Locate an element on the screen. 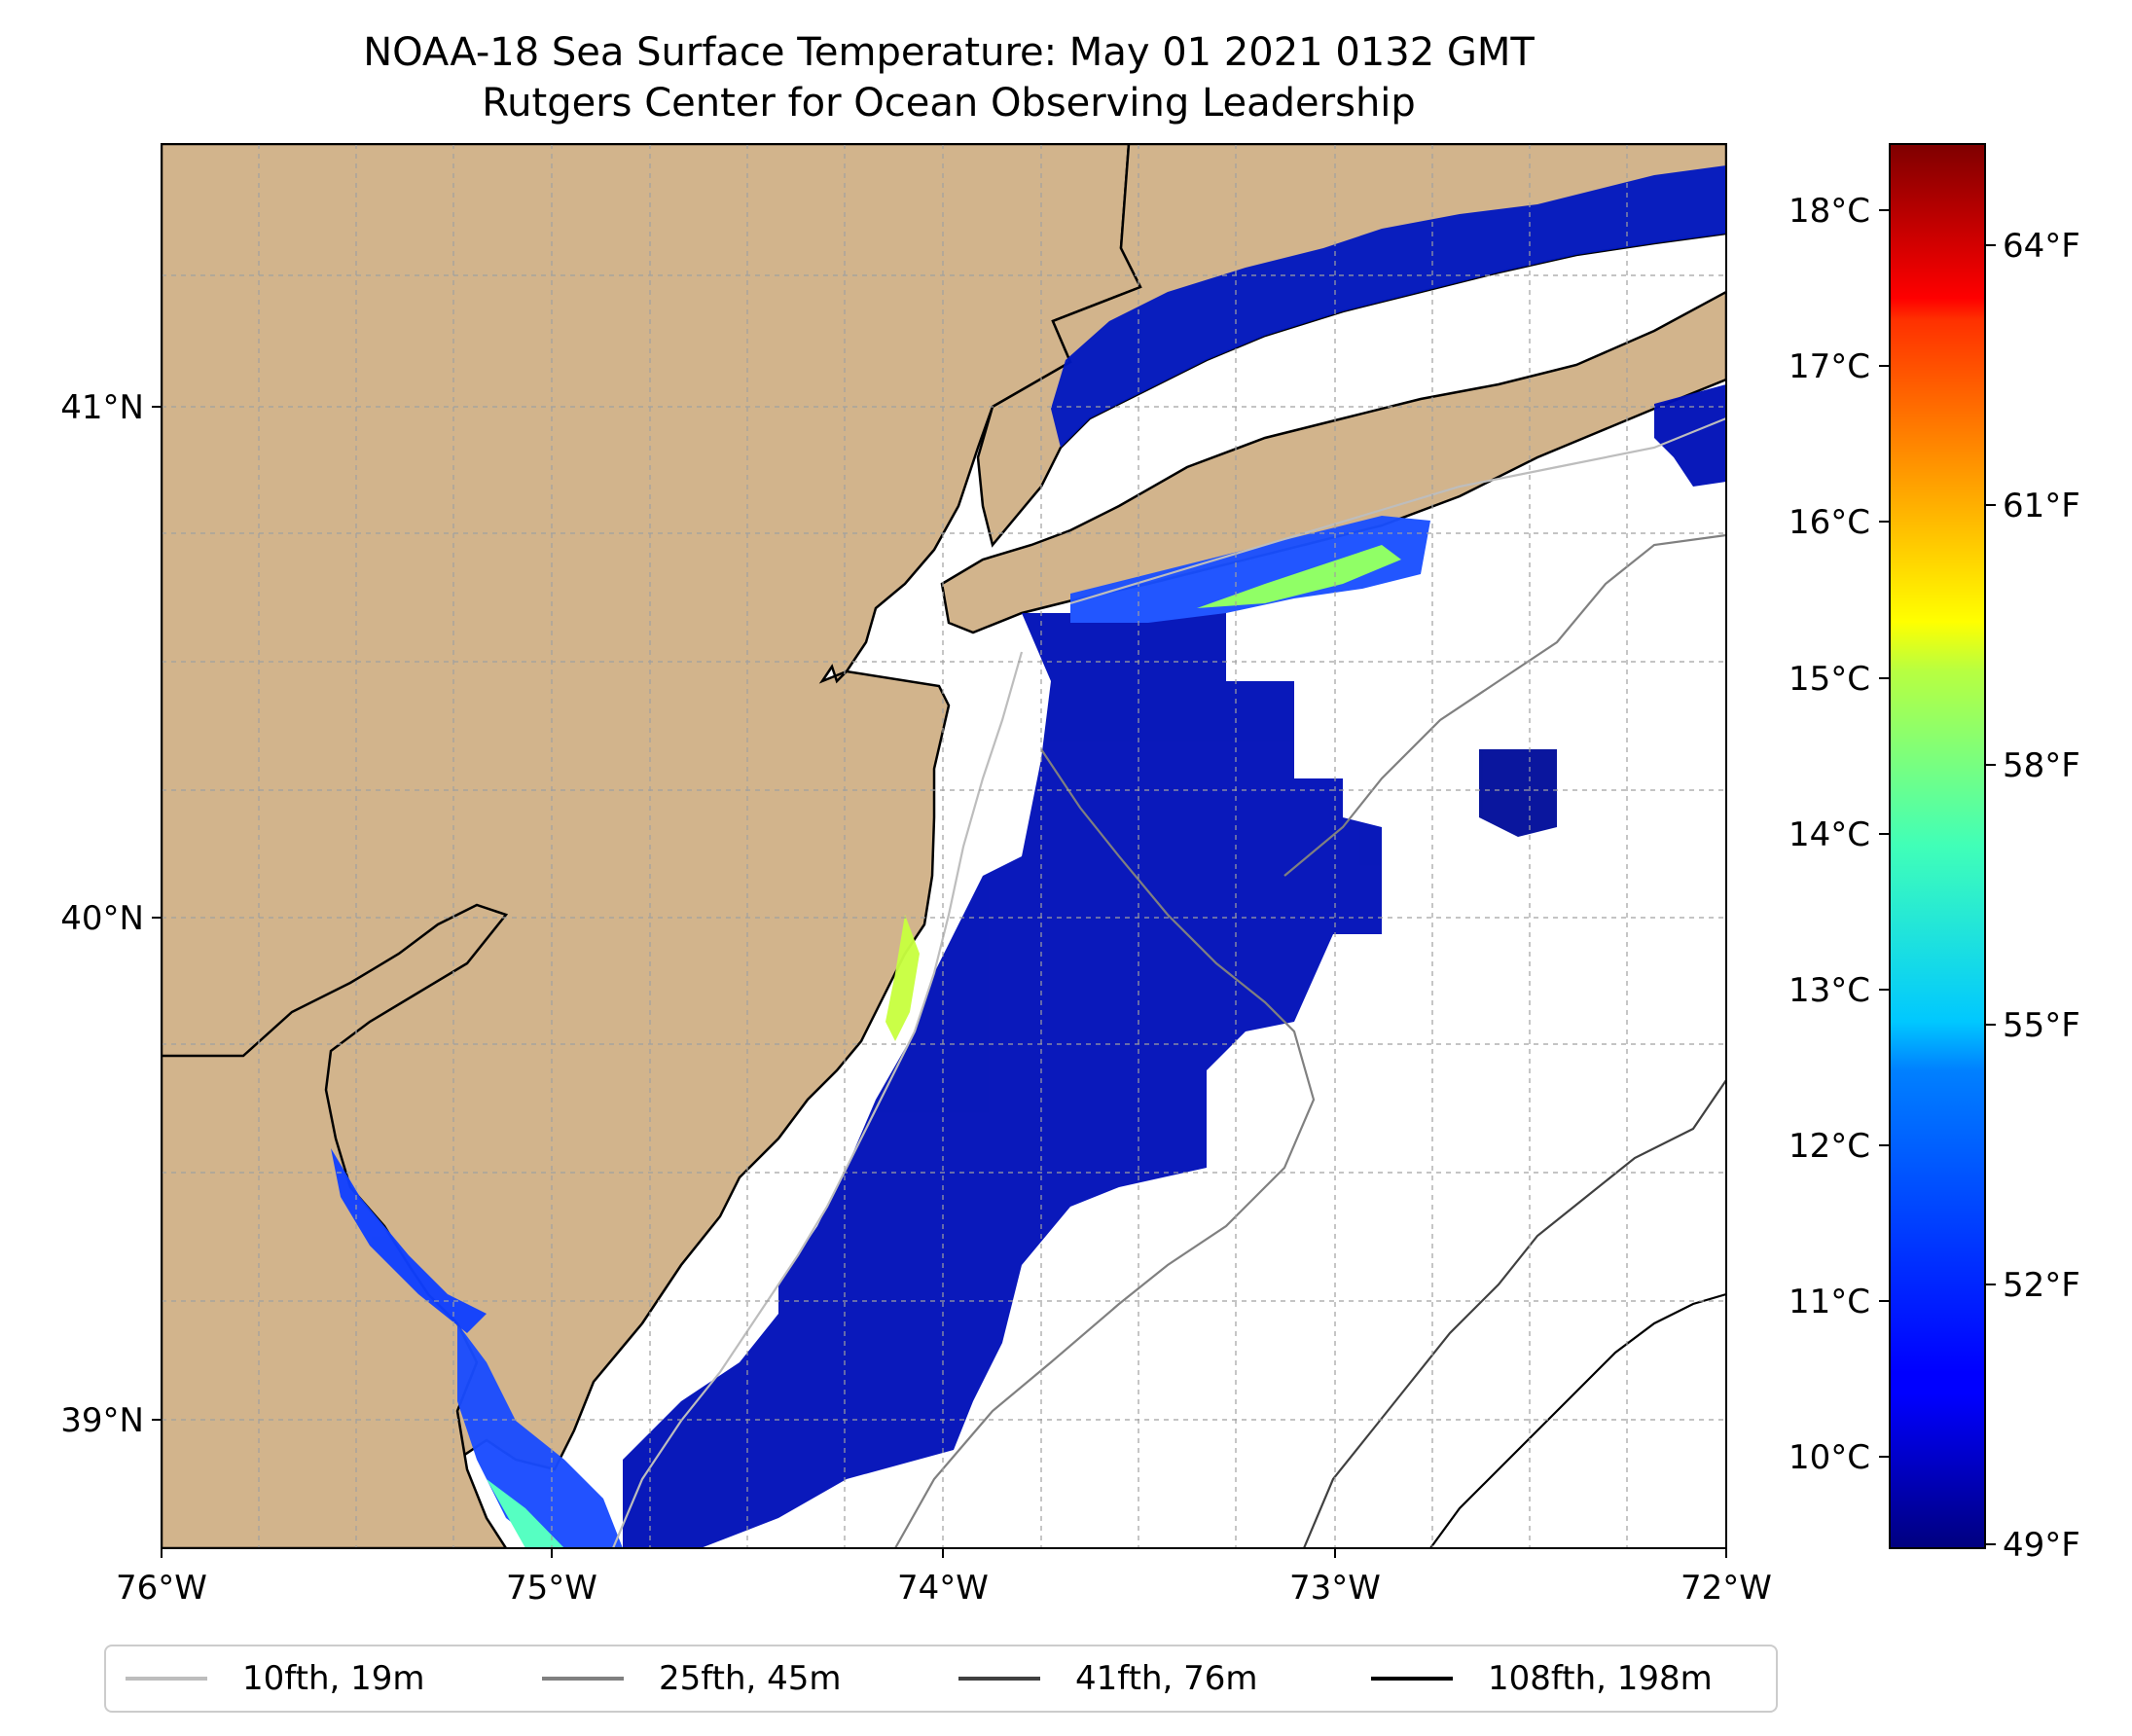  lon-tick-label: 75°W is located at coordinates (551, 1589).